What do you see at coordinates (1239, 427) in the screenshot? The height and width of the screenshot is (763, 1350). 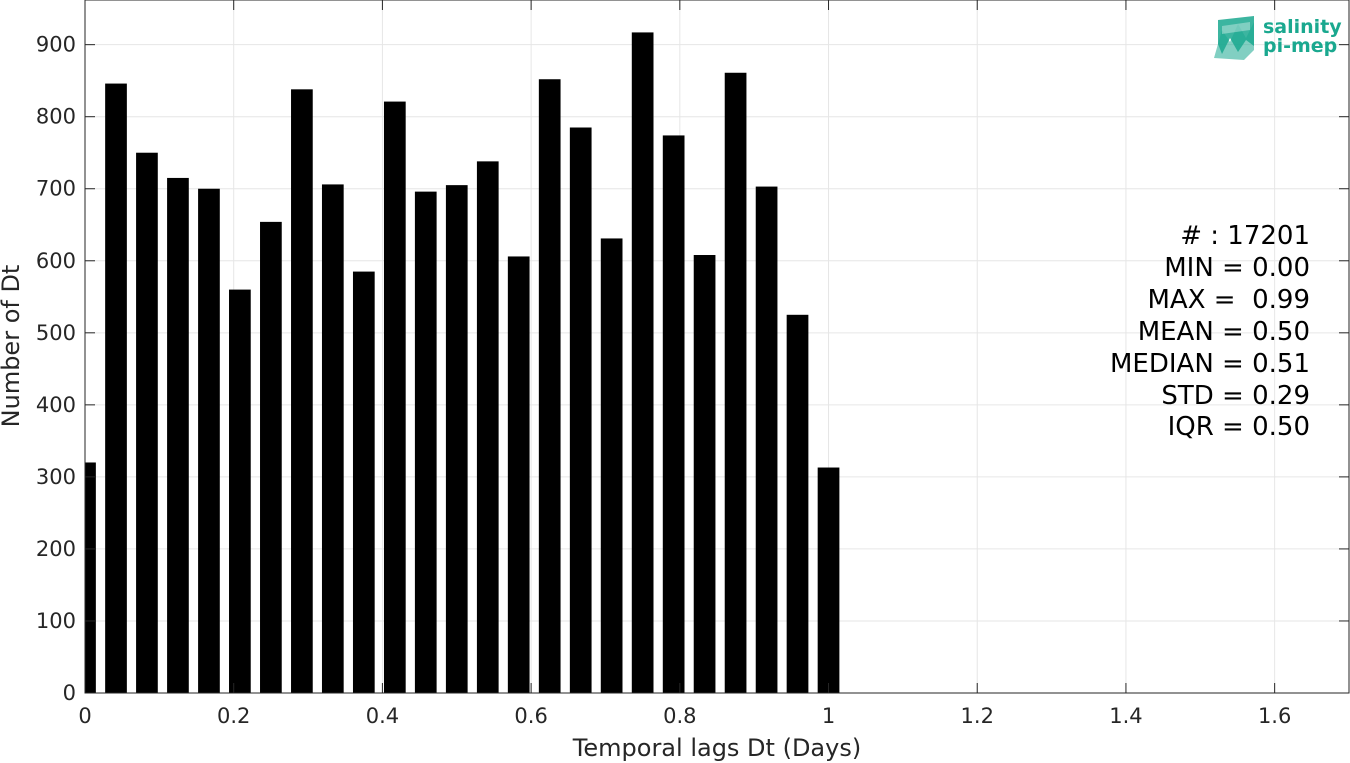 I see `stats-iqr: IQR = 0.50` at bounding box center [1239, 427].